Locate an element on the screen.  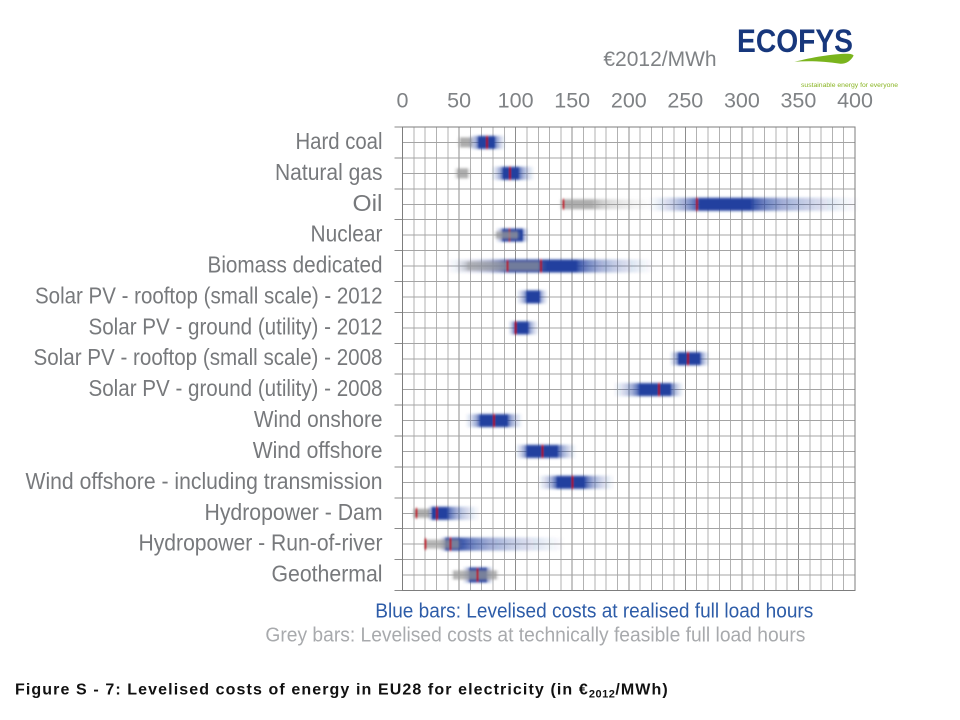
svg-text:Solar PV - ground (utility) -: Solar PV - ground (utility) - 2008 is located at coordinates (236, 388).